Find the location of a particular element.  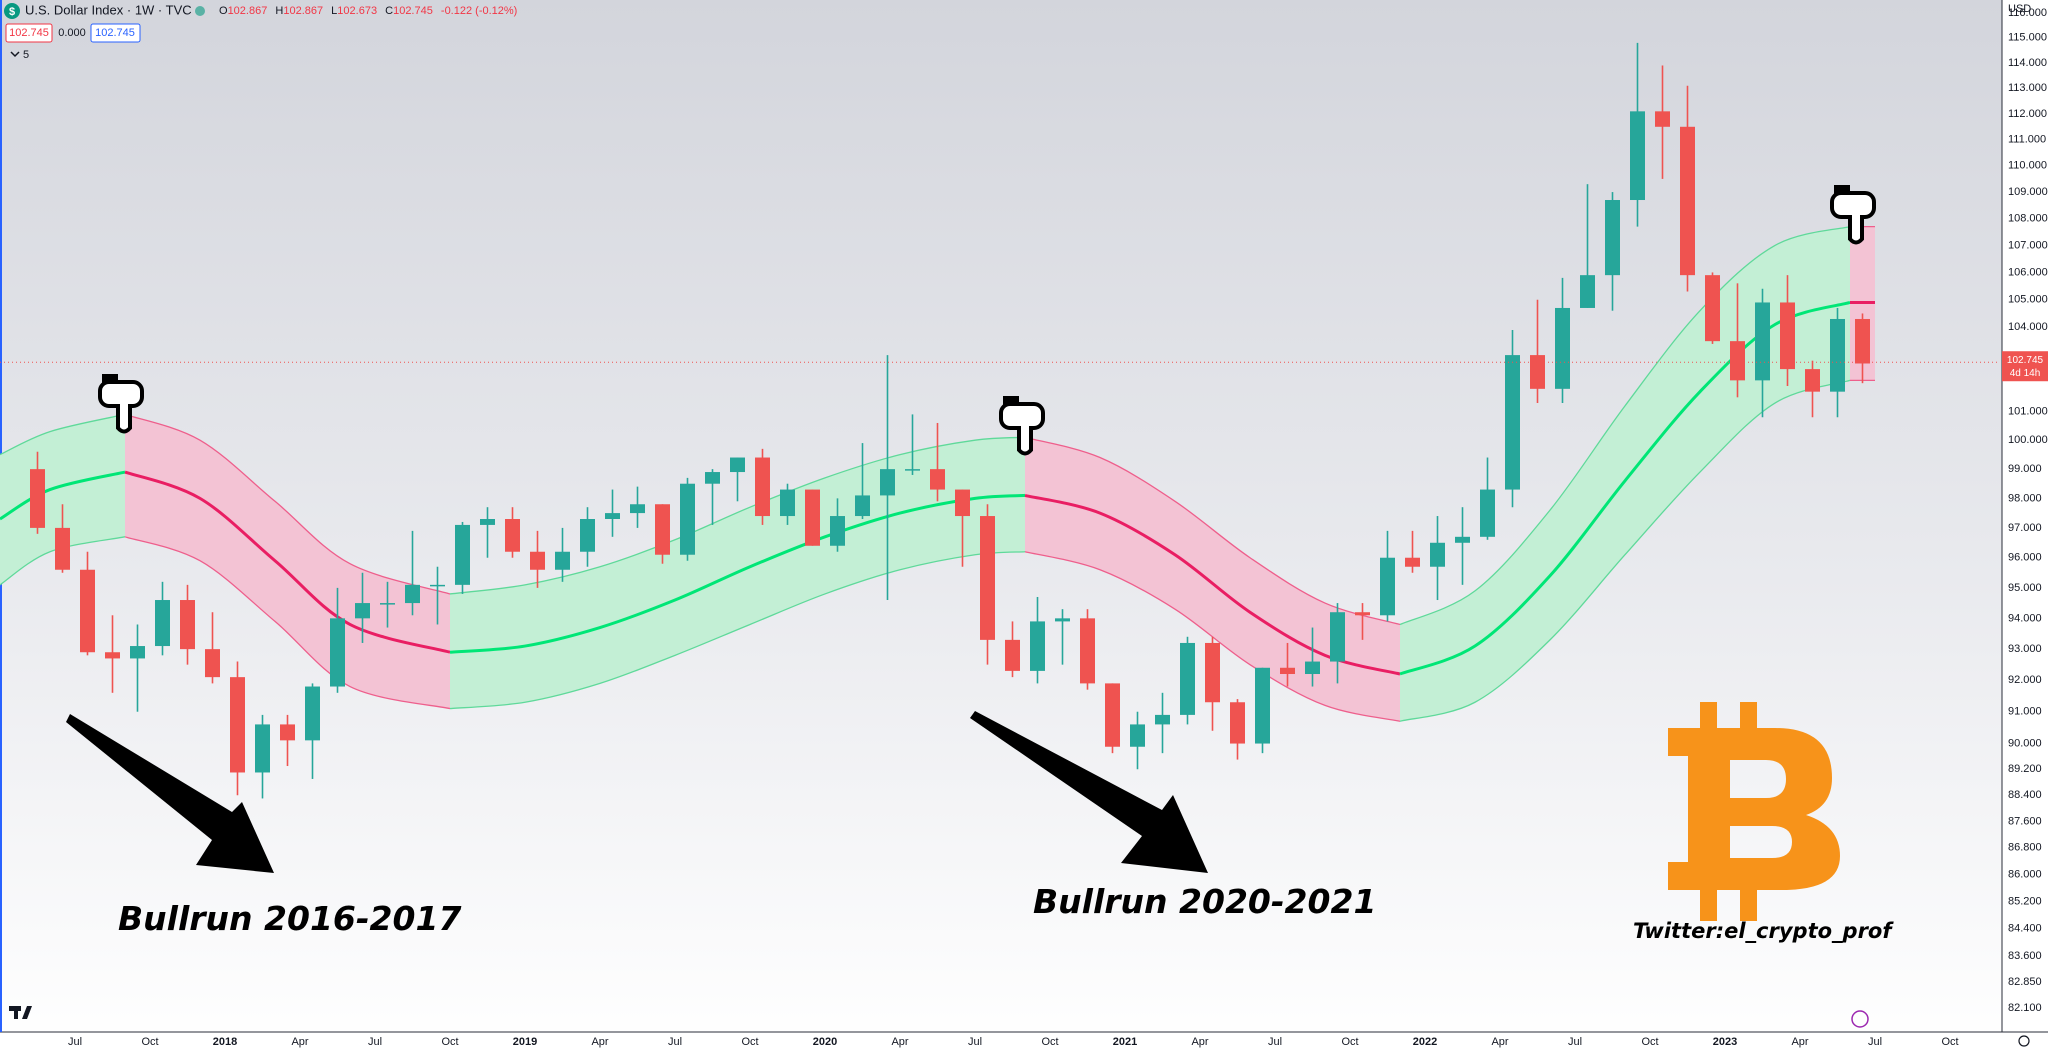

market-status is located at coordinates (200, 11).